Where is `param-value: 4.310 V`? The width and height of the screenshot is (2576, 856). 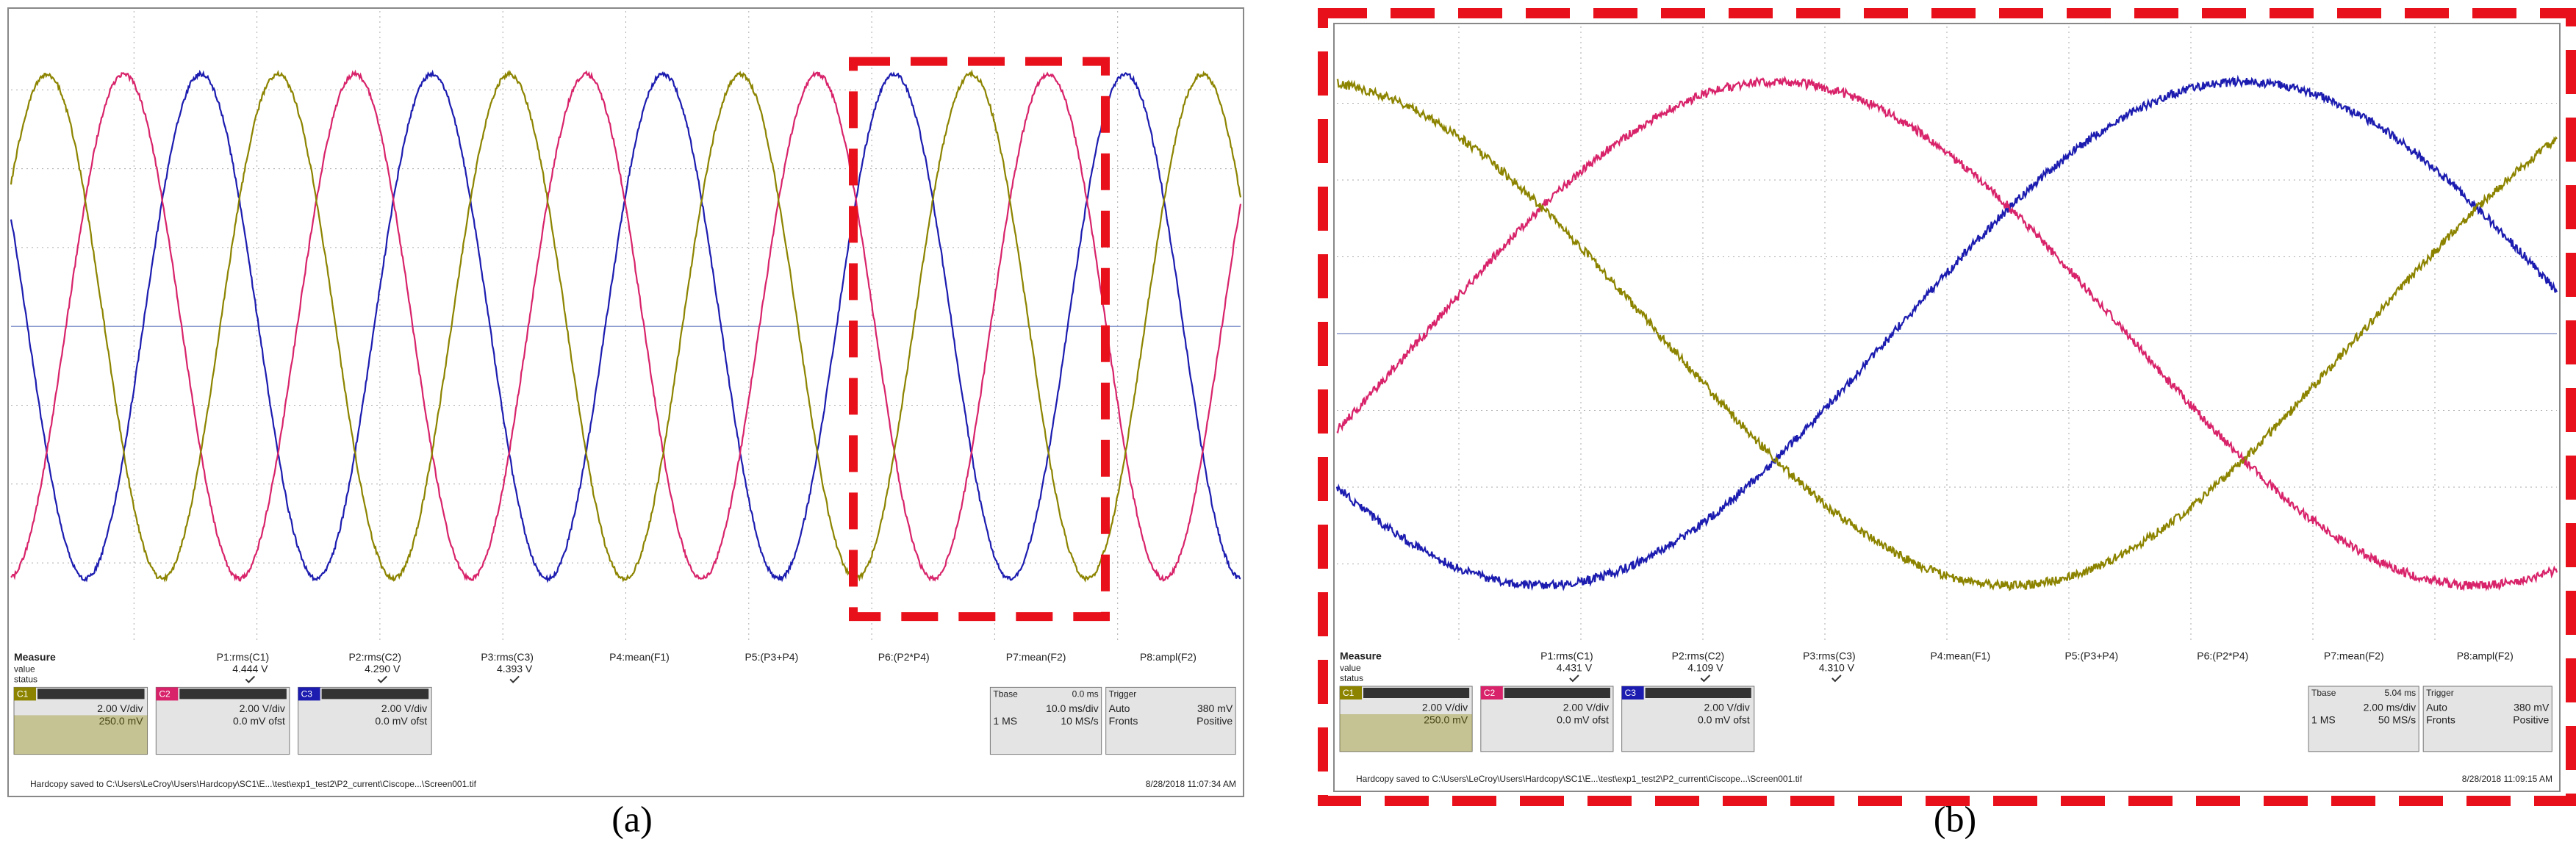
param-value: 4.310 V is located at coordinates (1837, 668).